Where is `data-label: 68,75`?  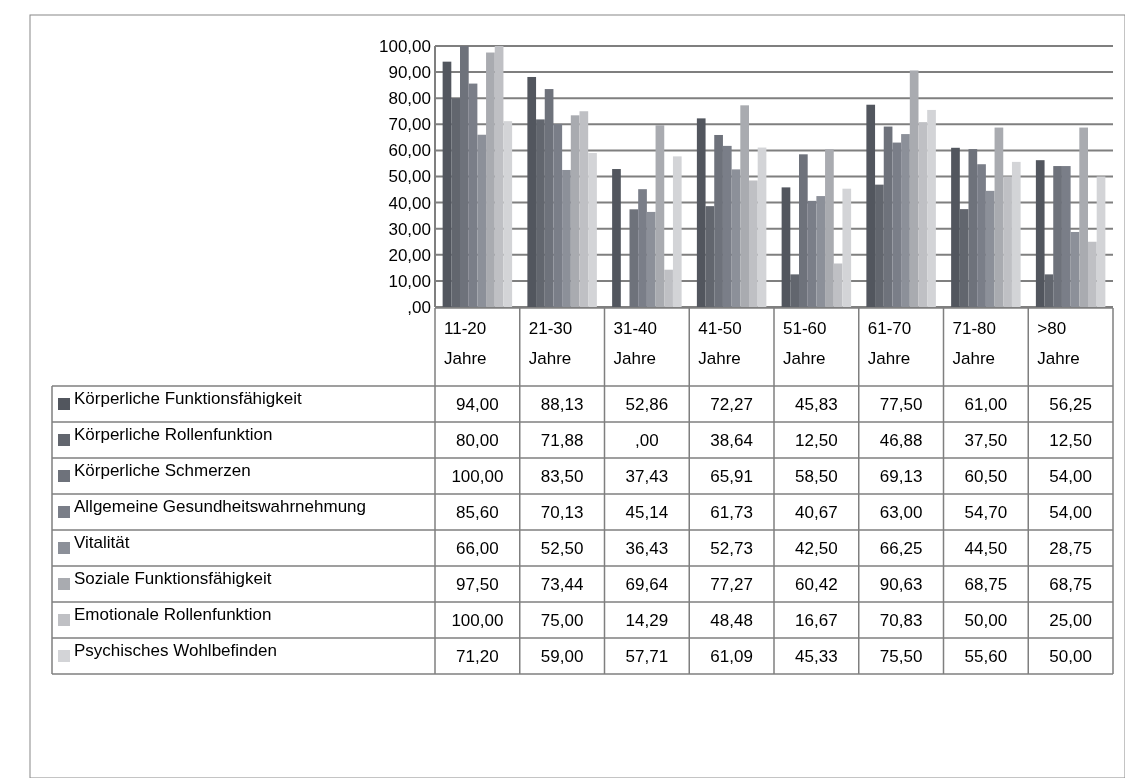 data-label: 68,75 is located at coordinates (1070, 584).